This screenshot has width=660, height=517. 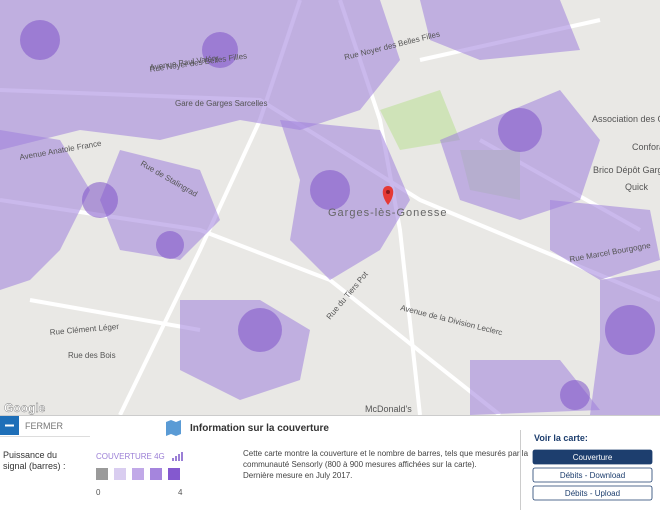 I want to click on map-button: Couverture, so click(x=592, y=457).